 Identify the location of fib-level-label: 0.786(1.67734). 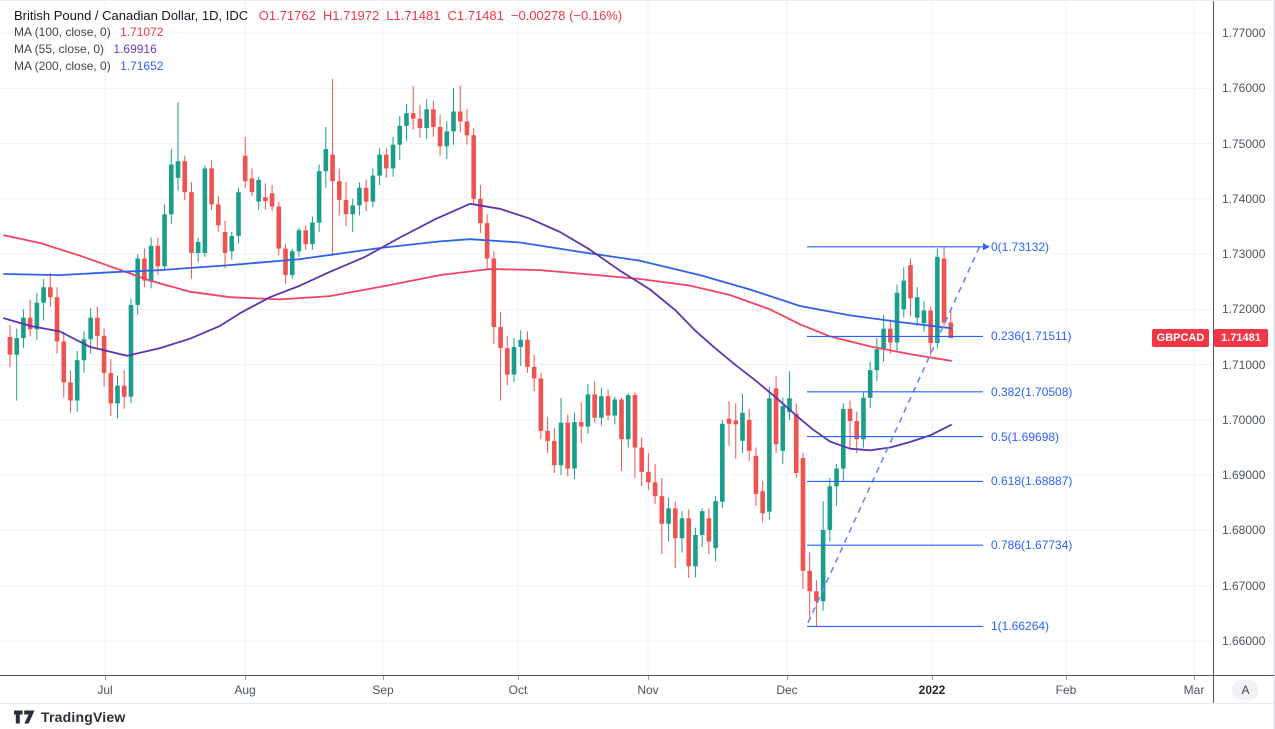
(1032, 545).